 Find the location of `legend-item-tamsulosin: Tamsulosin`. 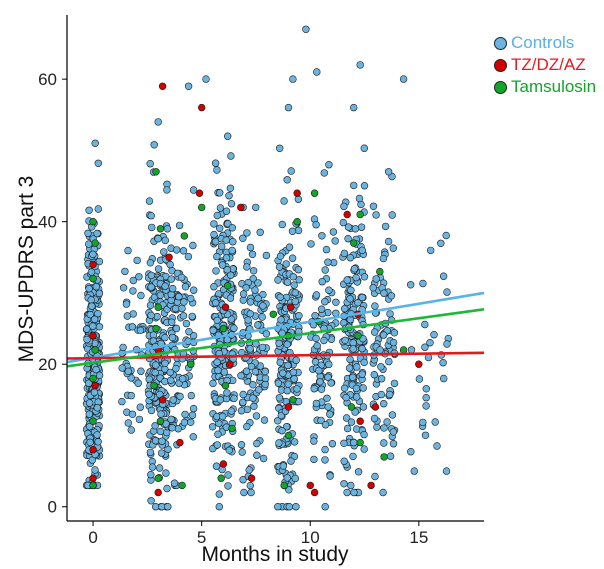

legend-item-tamsulosin: Tamsulosin is located at coordinates (545, 87).